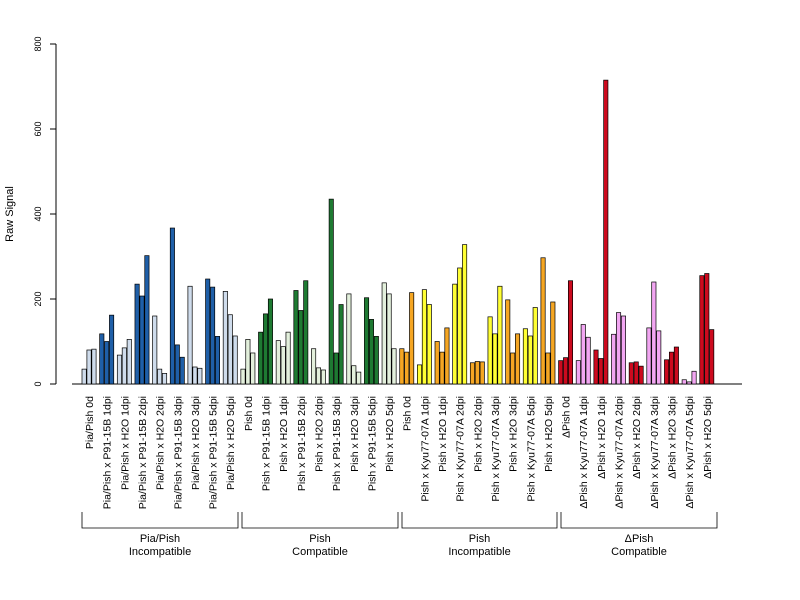  I want to click on y-tick-label: 200, so click(38, 298).